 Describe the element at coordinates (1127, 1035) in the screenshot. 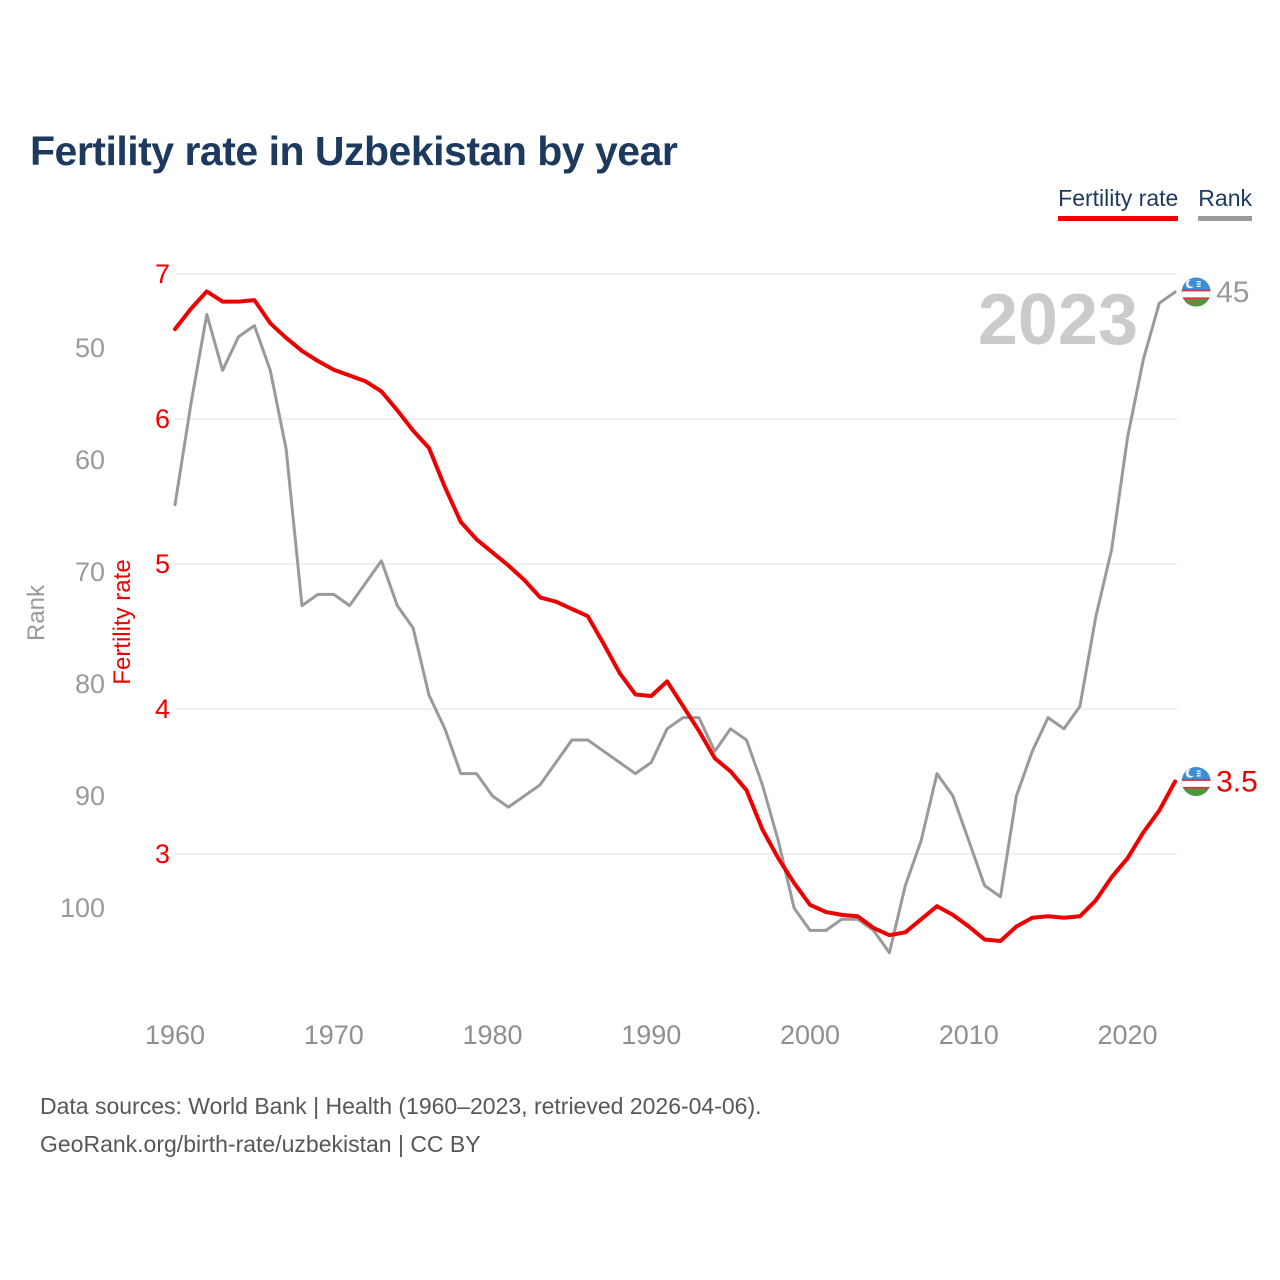

I see `x-tick-label: 2020` at that location.